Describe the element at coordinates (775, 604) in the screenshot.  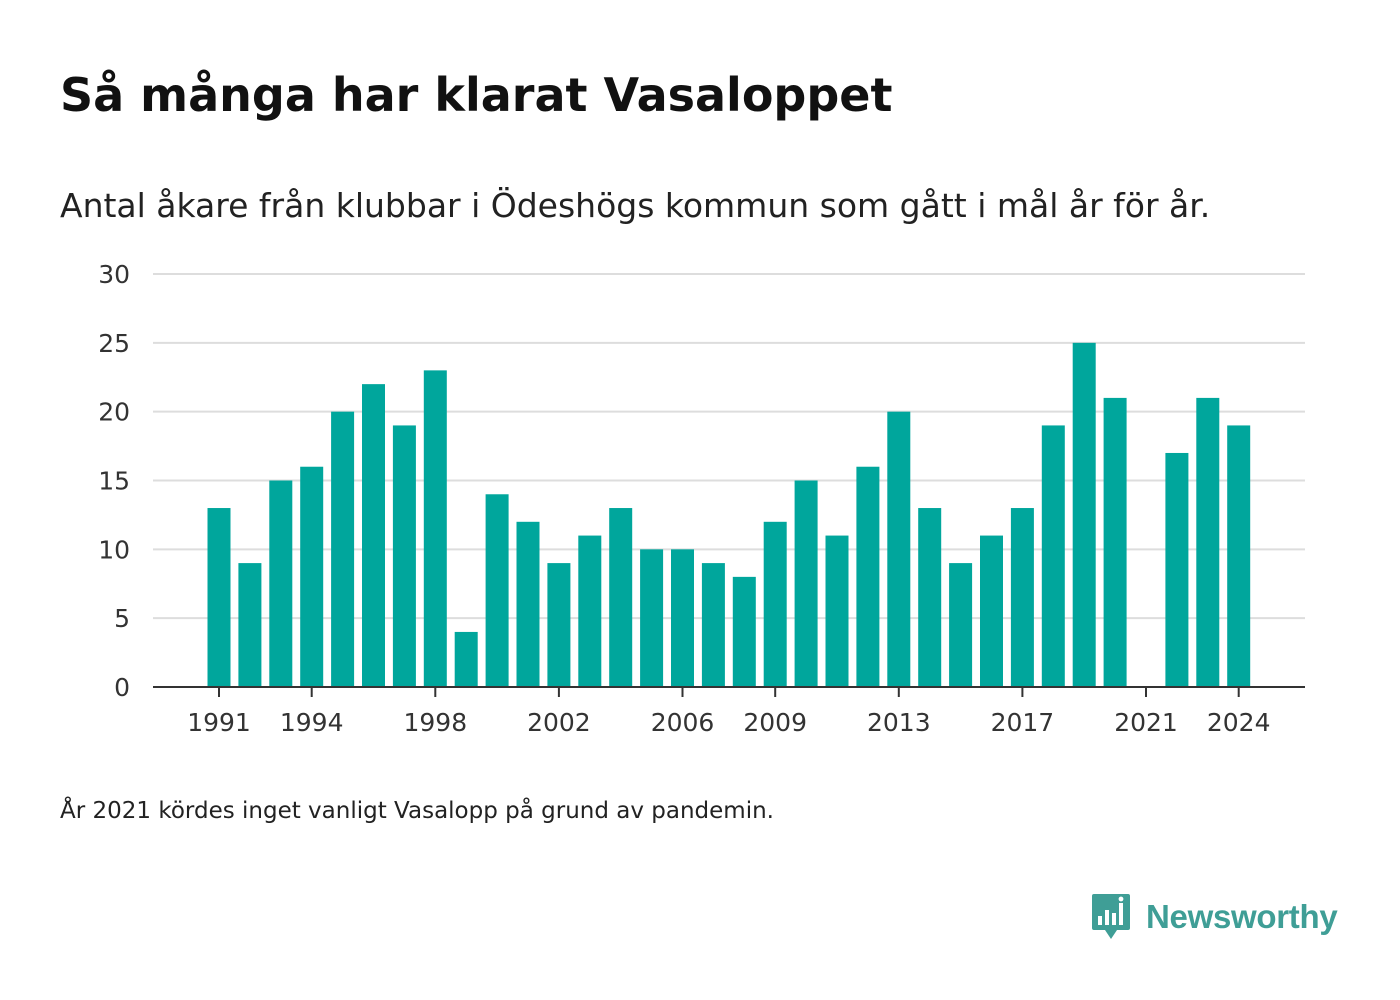
I see `bar-2009` at that location.